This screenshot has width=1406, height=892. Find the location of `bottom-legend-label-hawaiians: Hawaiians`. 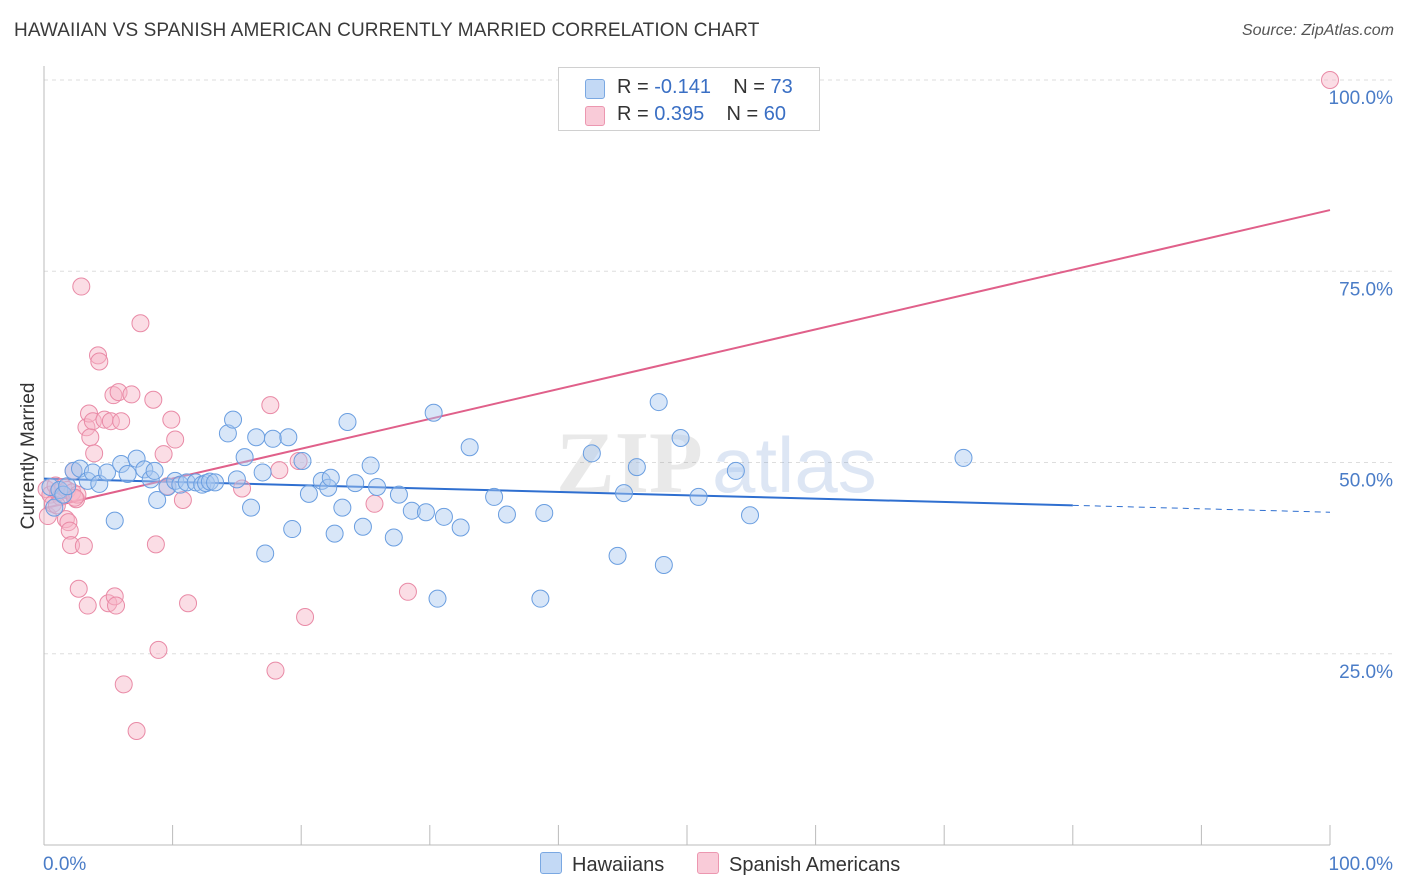

bottom-legend-label-hawaiians: Hawaiians is located at coordinates (618, 865).